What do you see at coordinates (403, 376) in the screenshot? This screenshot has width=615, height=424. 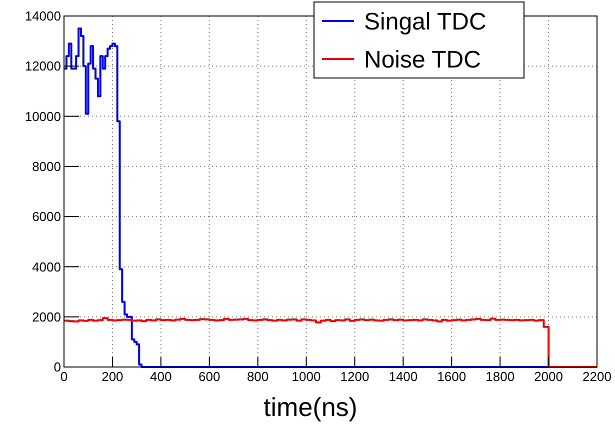 I see `x-tick-label: 1400` at bounding box center [403, 376].